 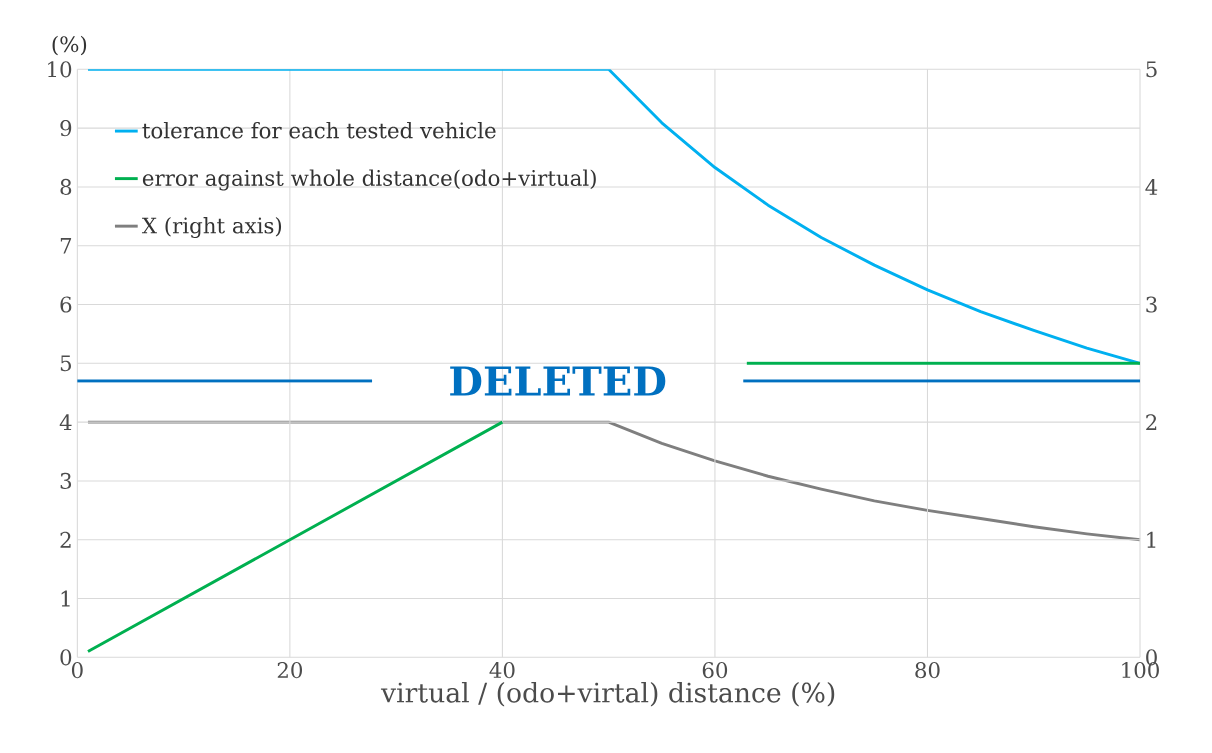 I want to click on y2-tick-label: 3, so click(x=1151, y=304).